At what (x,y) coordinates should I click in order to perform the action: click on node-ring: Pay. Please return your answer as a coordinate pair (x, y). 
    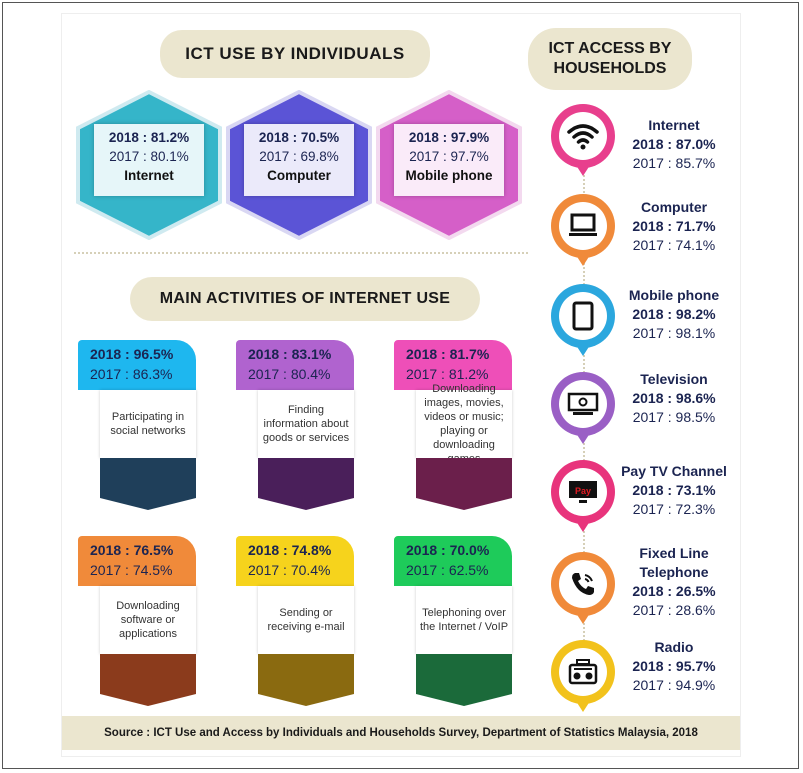
    Looking at the image, I should click on (583, 492).